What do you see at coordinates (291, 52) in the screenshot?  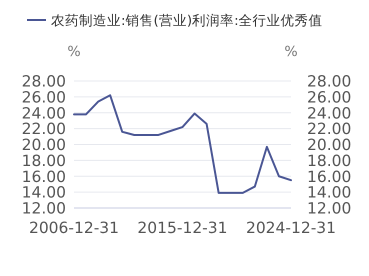 I see `y2-axis-title: %` at bounding box center [291, 52].